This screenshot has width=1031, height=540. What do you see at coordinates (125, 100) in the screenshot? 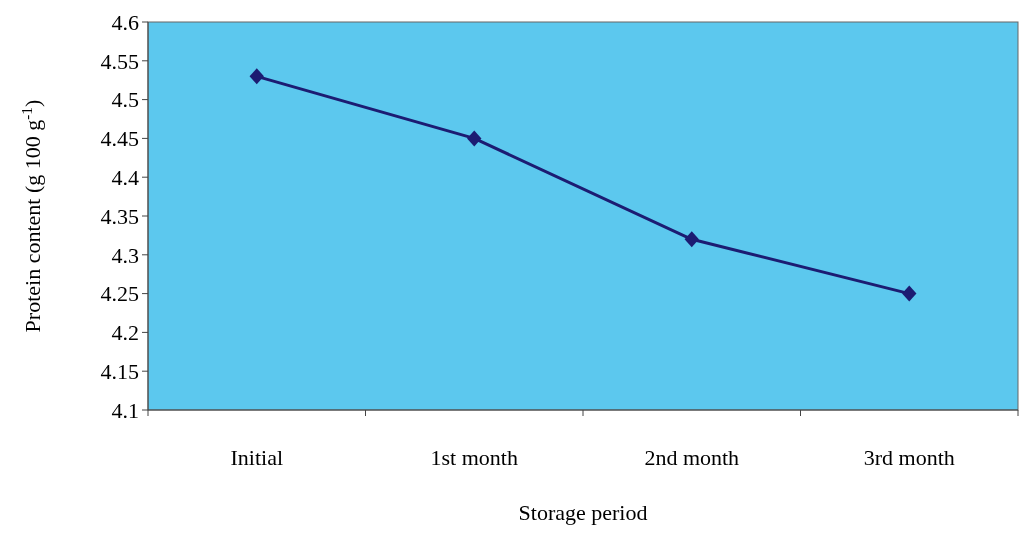
I see `y-tick-label: 4.5` at bounding box center [125, 100].